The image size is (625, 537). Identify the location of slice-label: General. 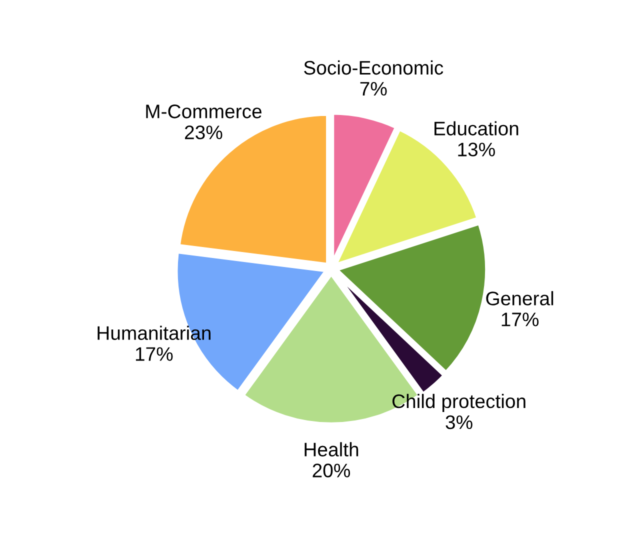
(520, 298).